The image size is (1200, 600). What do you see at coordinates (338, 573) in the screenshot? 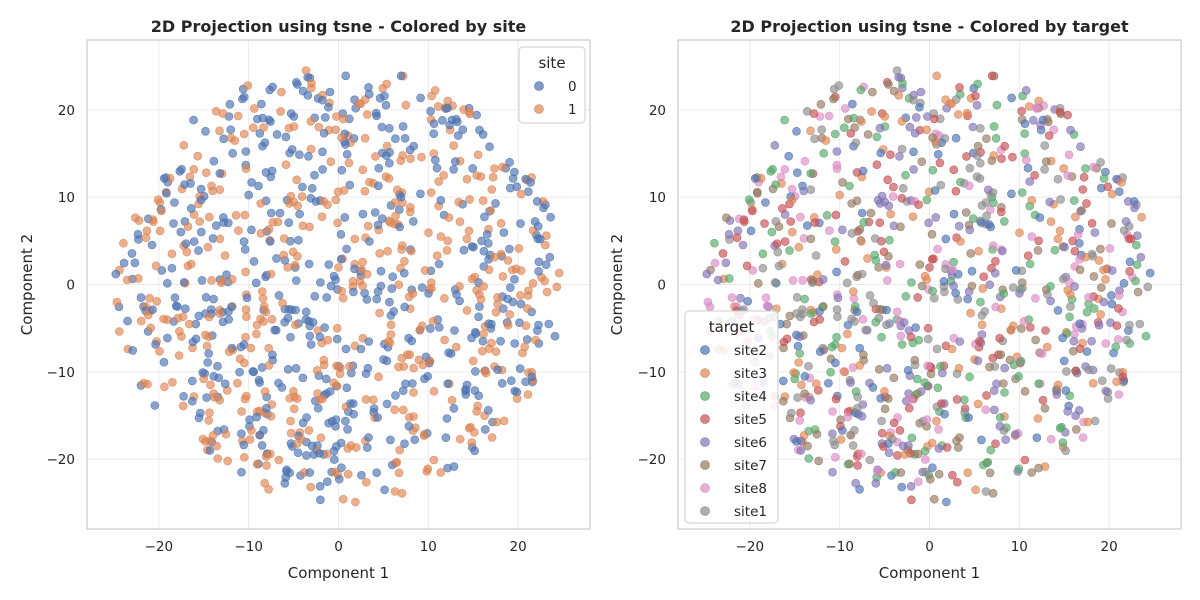
I see `x-axis-label: Component 1` at bounding box center [338, 573].